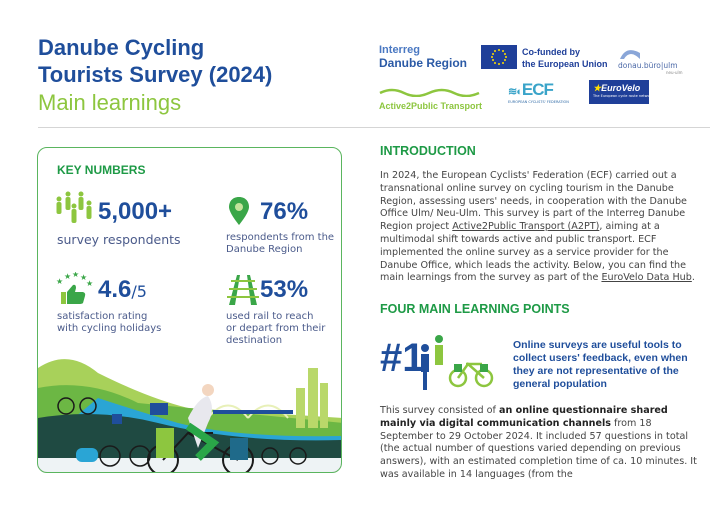  Describe the element at coordinates (374, 127) in the screenshot. I see `header-divider` at that location.